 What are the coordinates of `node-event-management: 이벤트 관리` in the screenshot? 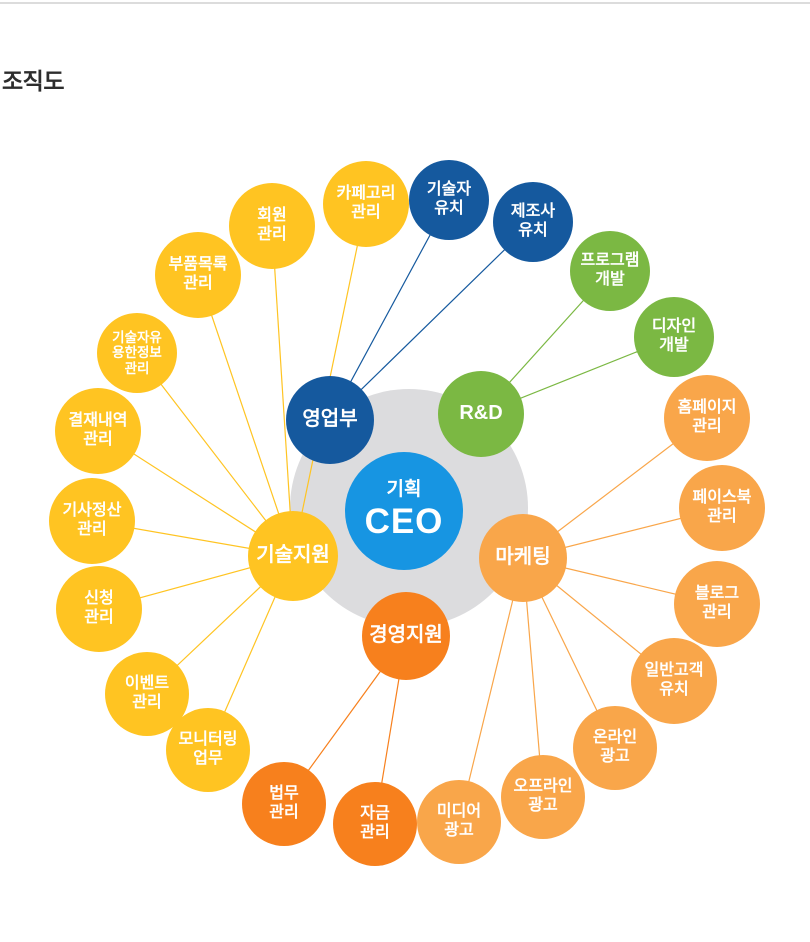 It's located at (147, 694).